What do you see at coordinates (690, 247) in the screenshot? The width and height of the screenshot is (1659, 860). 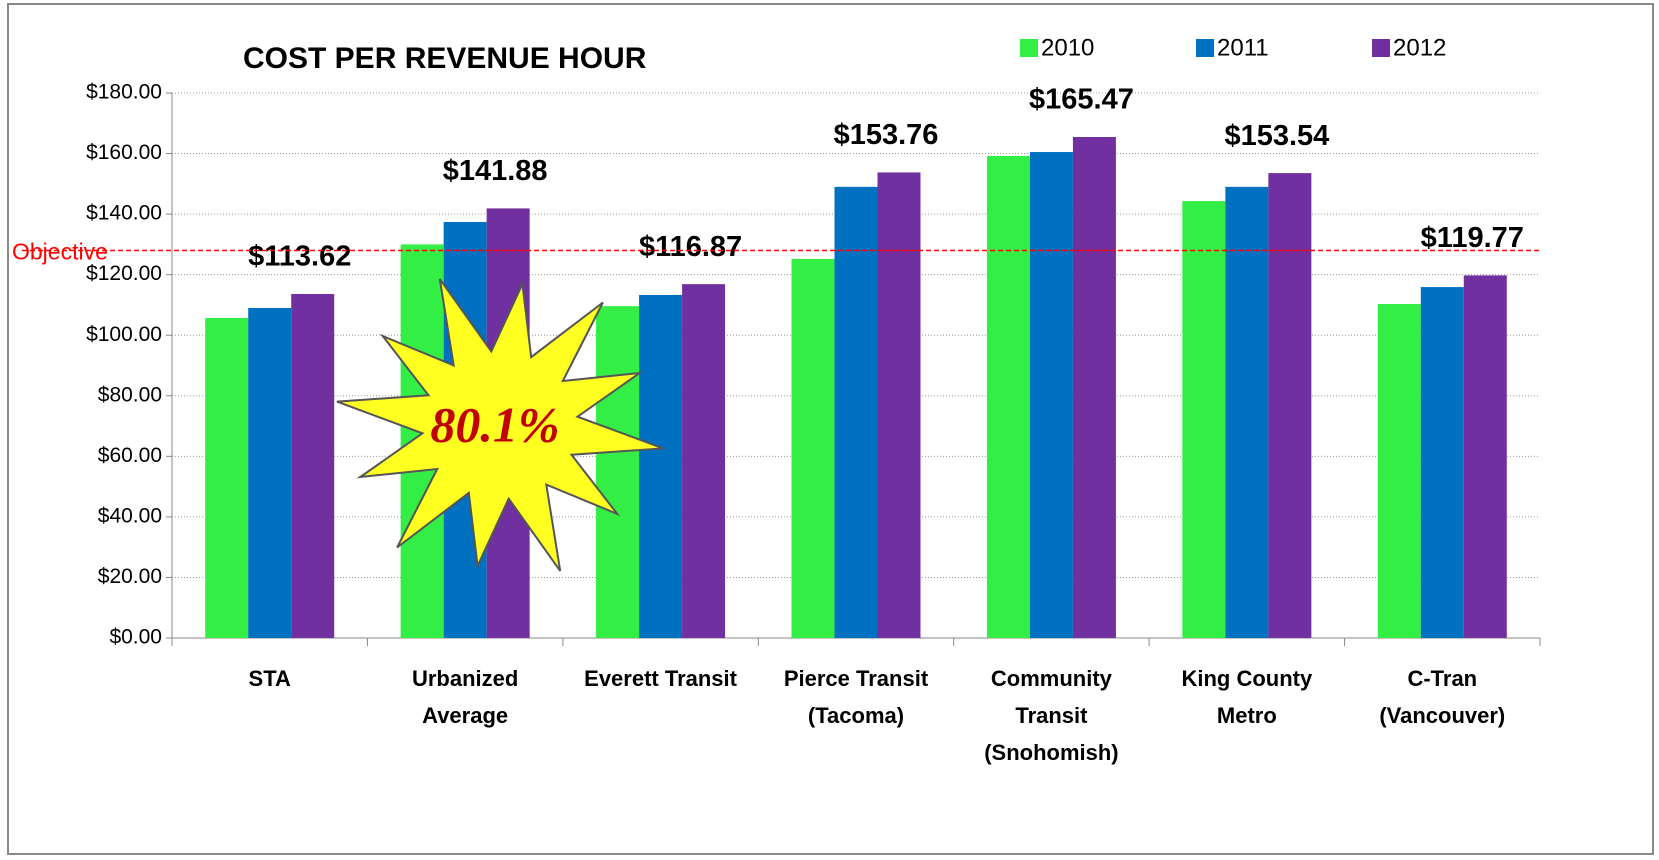 I see `data-label: $116.87` at bounding box center [690, 247].